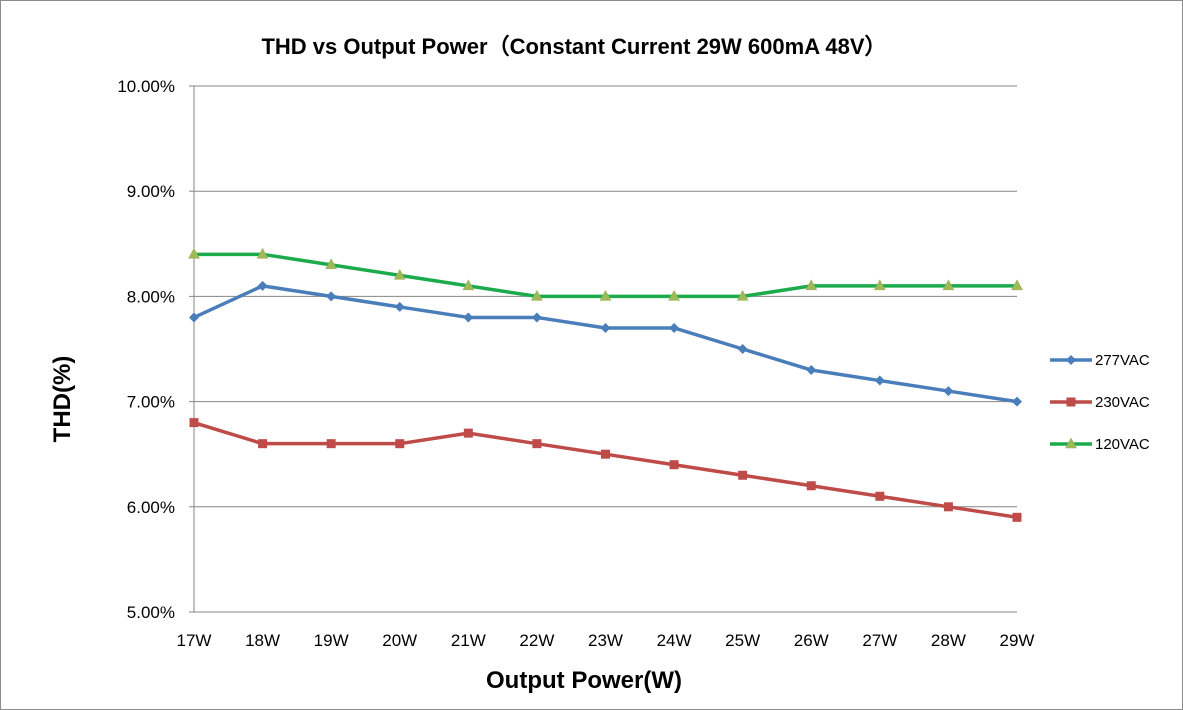 The image size is (1183, 710). What do you see at coordinates (811, 640) in the screenshot?
I see `x-tick-label: 26W` at bounding box center [811, 640].